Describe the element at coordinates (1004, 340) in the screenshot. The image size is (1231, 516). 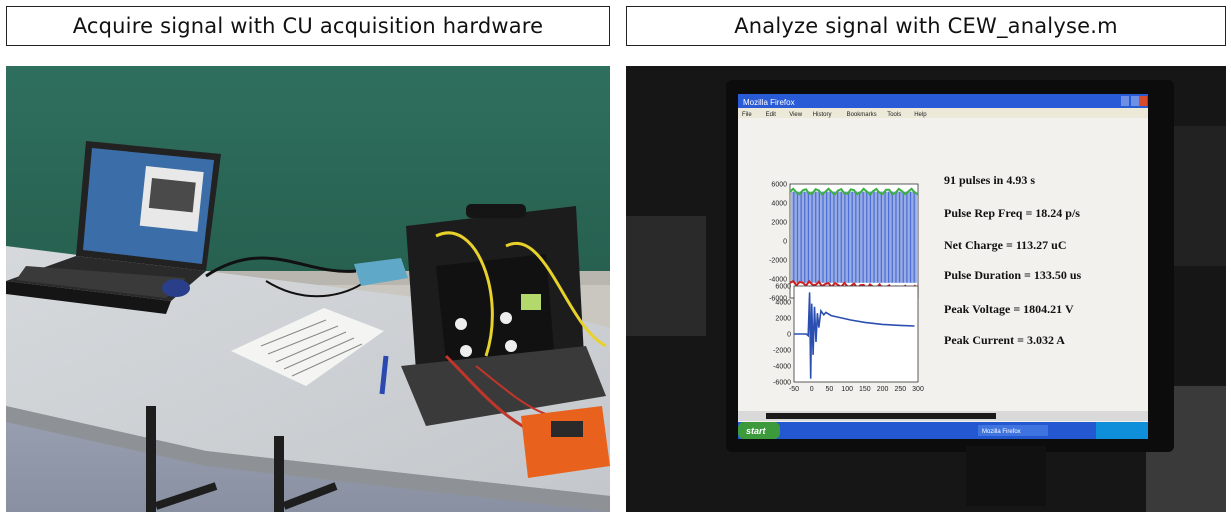
I see `result-line: Peak Current = 3.032 A` at that location.